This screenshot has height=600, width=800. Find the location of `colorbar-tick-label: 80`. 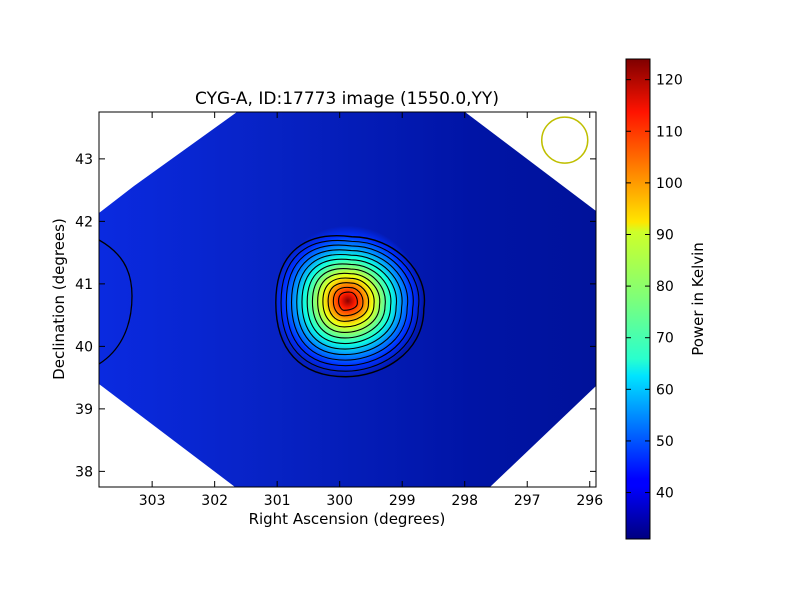

colorbar-tick-label: 80 is located at coordinates (665, 287).